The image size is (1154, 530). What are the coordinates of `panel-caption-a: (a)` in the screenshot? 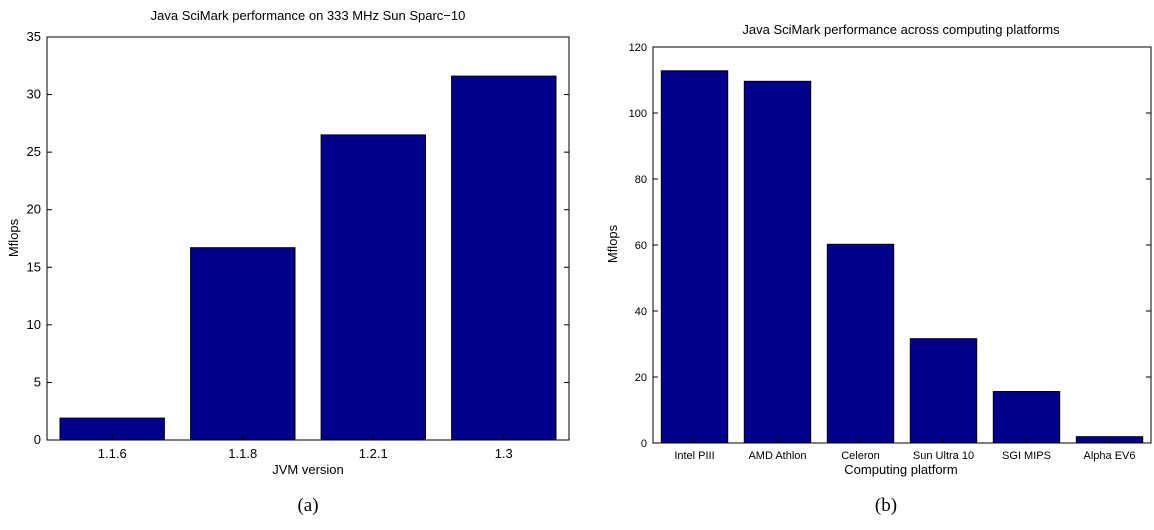 It's located at (307, 505).